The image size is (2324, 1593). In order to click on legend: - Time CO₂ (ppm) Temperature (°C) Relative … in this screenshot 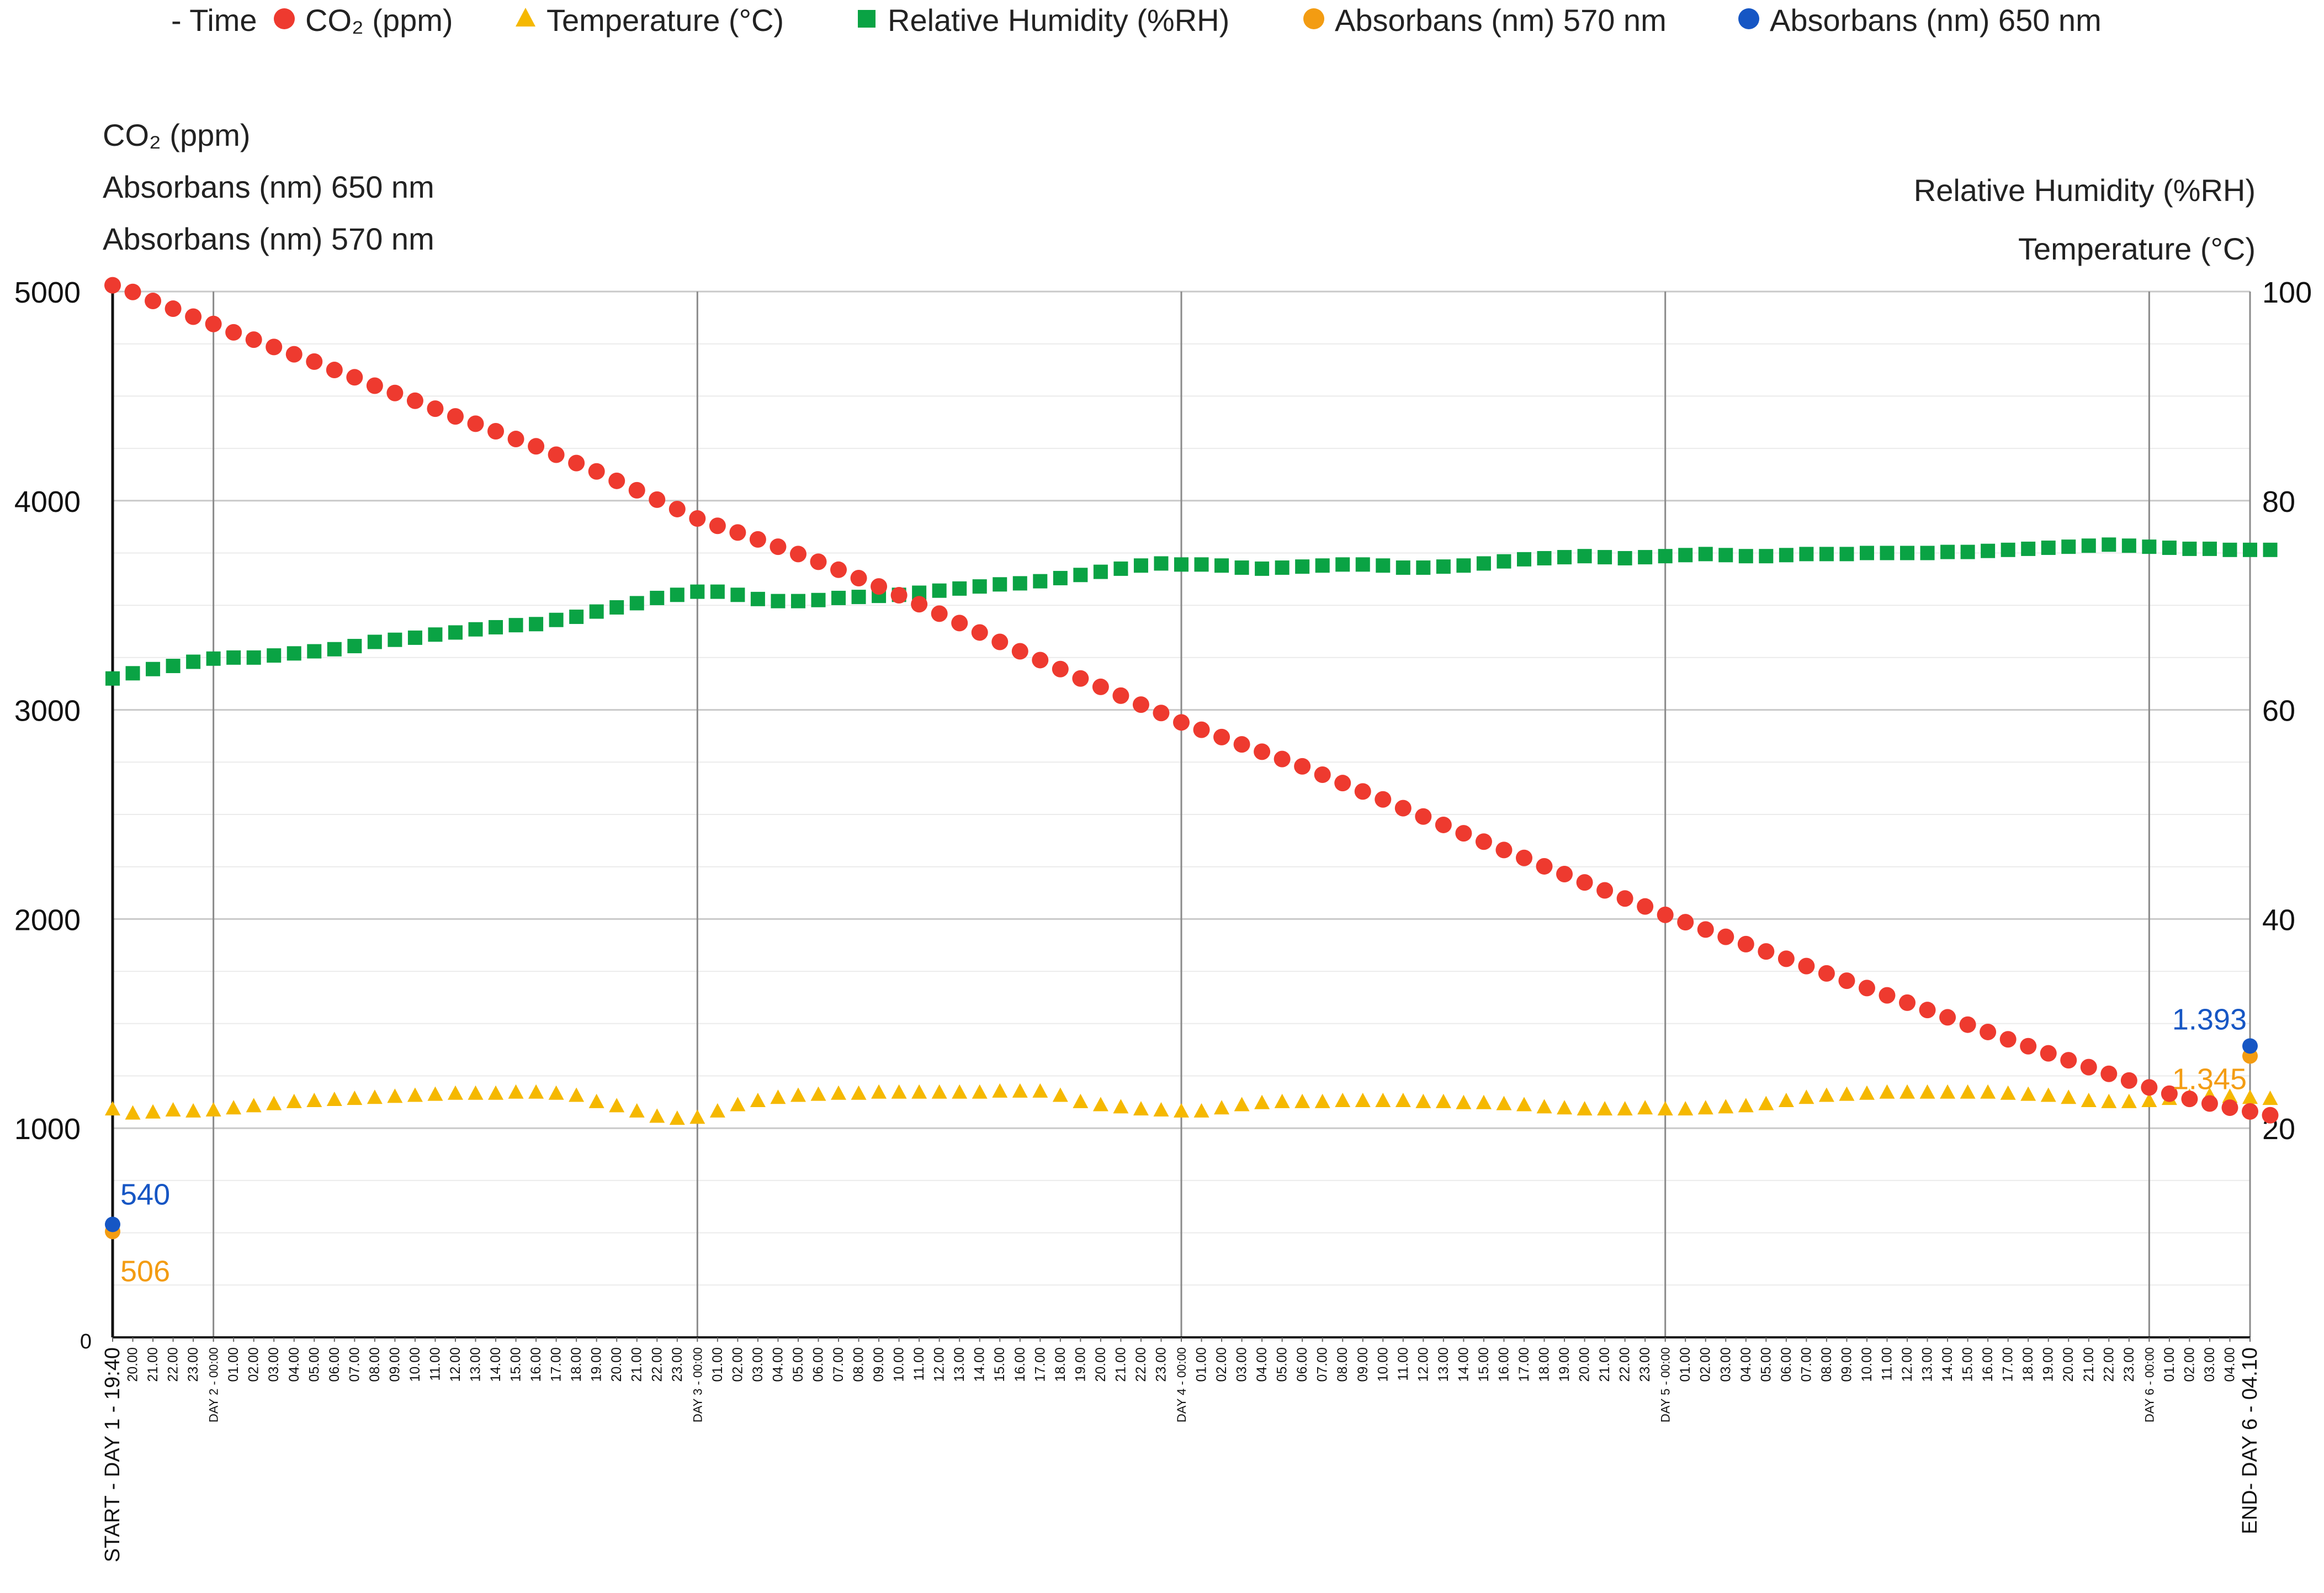, I will do `click(1136, 20)`.